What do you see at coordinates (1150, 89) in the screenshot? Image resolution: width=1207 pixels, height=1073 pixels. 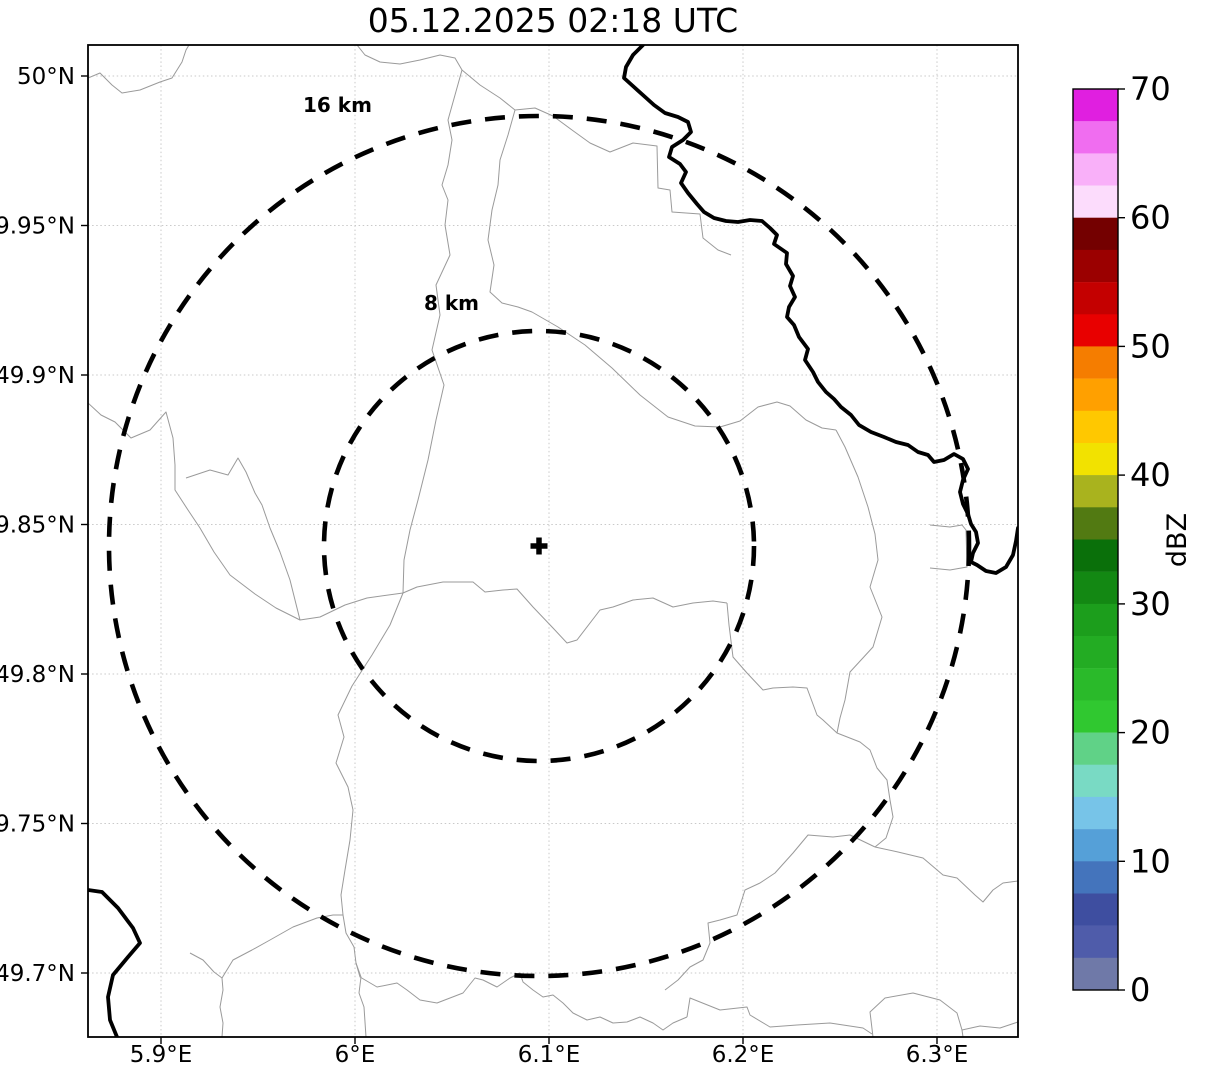 I see `colorbar-tick-label: 70` at bounding box center [1150, 89].